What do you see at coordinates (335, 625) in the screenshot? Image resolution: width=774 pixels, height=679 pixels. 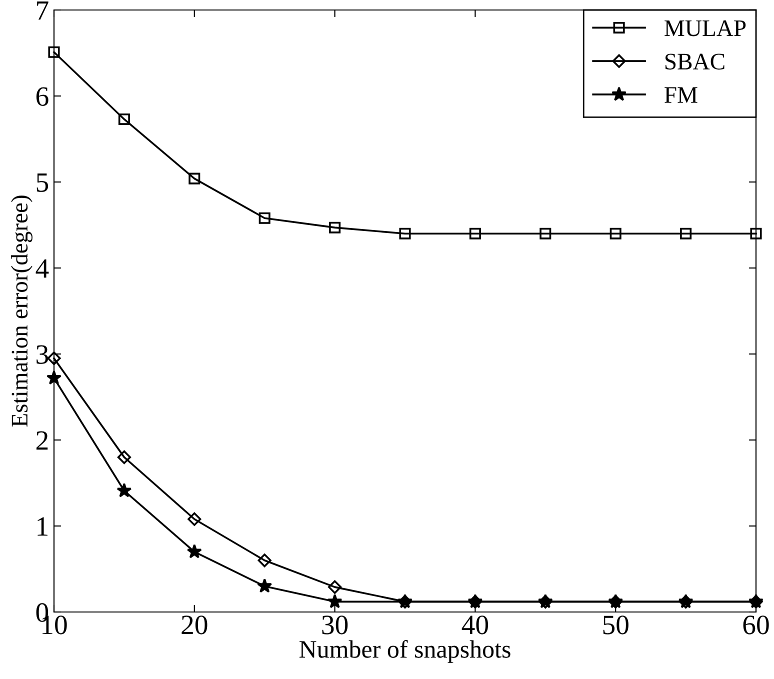 I see `x-tick-label: 30` at bounding box center [335, 625].